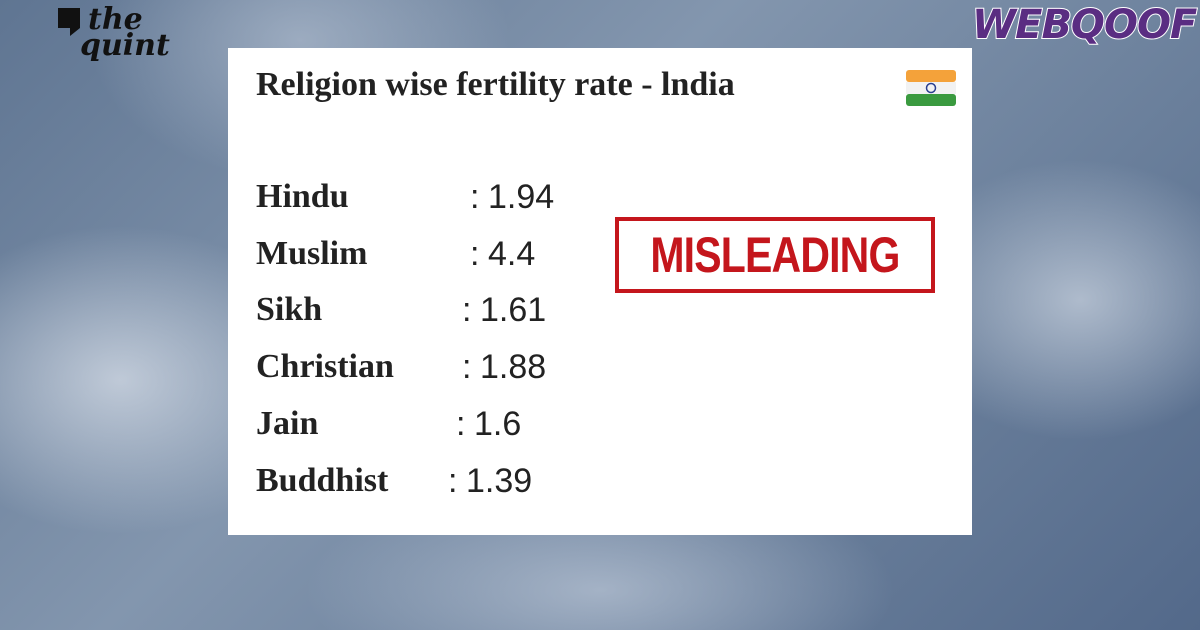 The image size is (1200, 630). I want to click on row-label: Jain, so click(287, 423).